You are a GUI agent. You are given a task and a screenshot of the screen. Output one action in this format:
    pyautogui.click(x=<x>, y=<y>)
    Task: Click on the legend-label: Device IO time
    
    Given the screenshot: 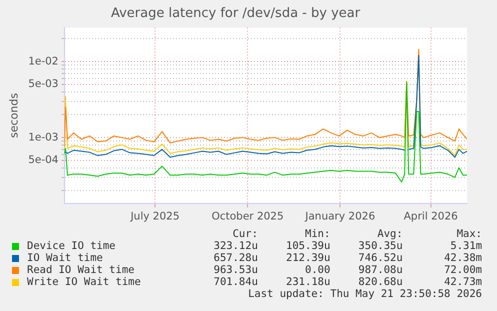 What is the action you would take?
    pyautogui.click(x=71, y=246)
    